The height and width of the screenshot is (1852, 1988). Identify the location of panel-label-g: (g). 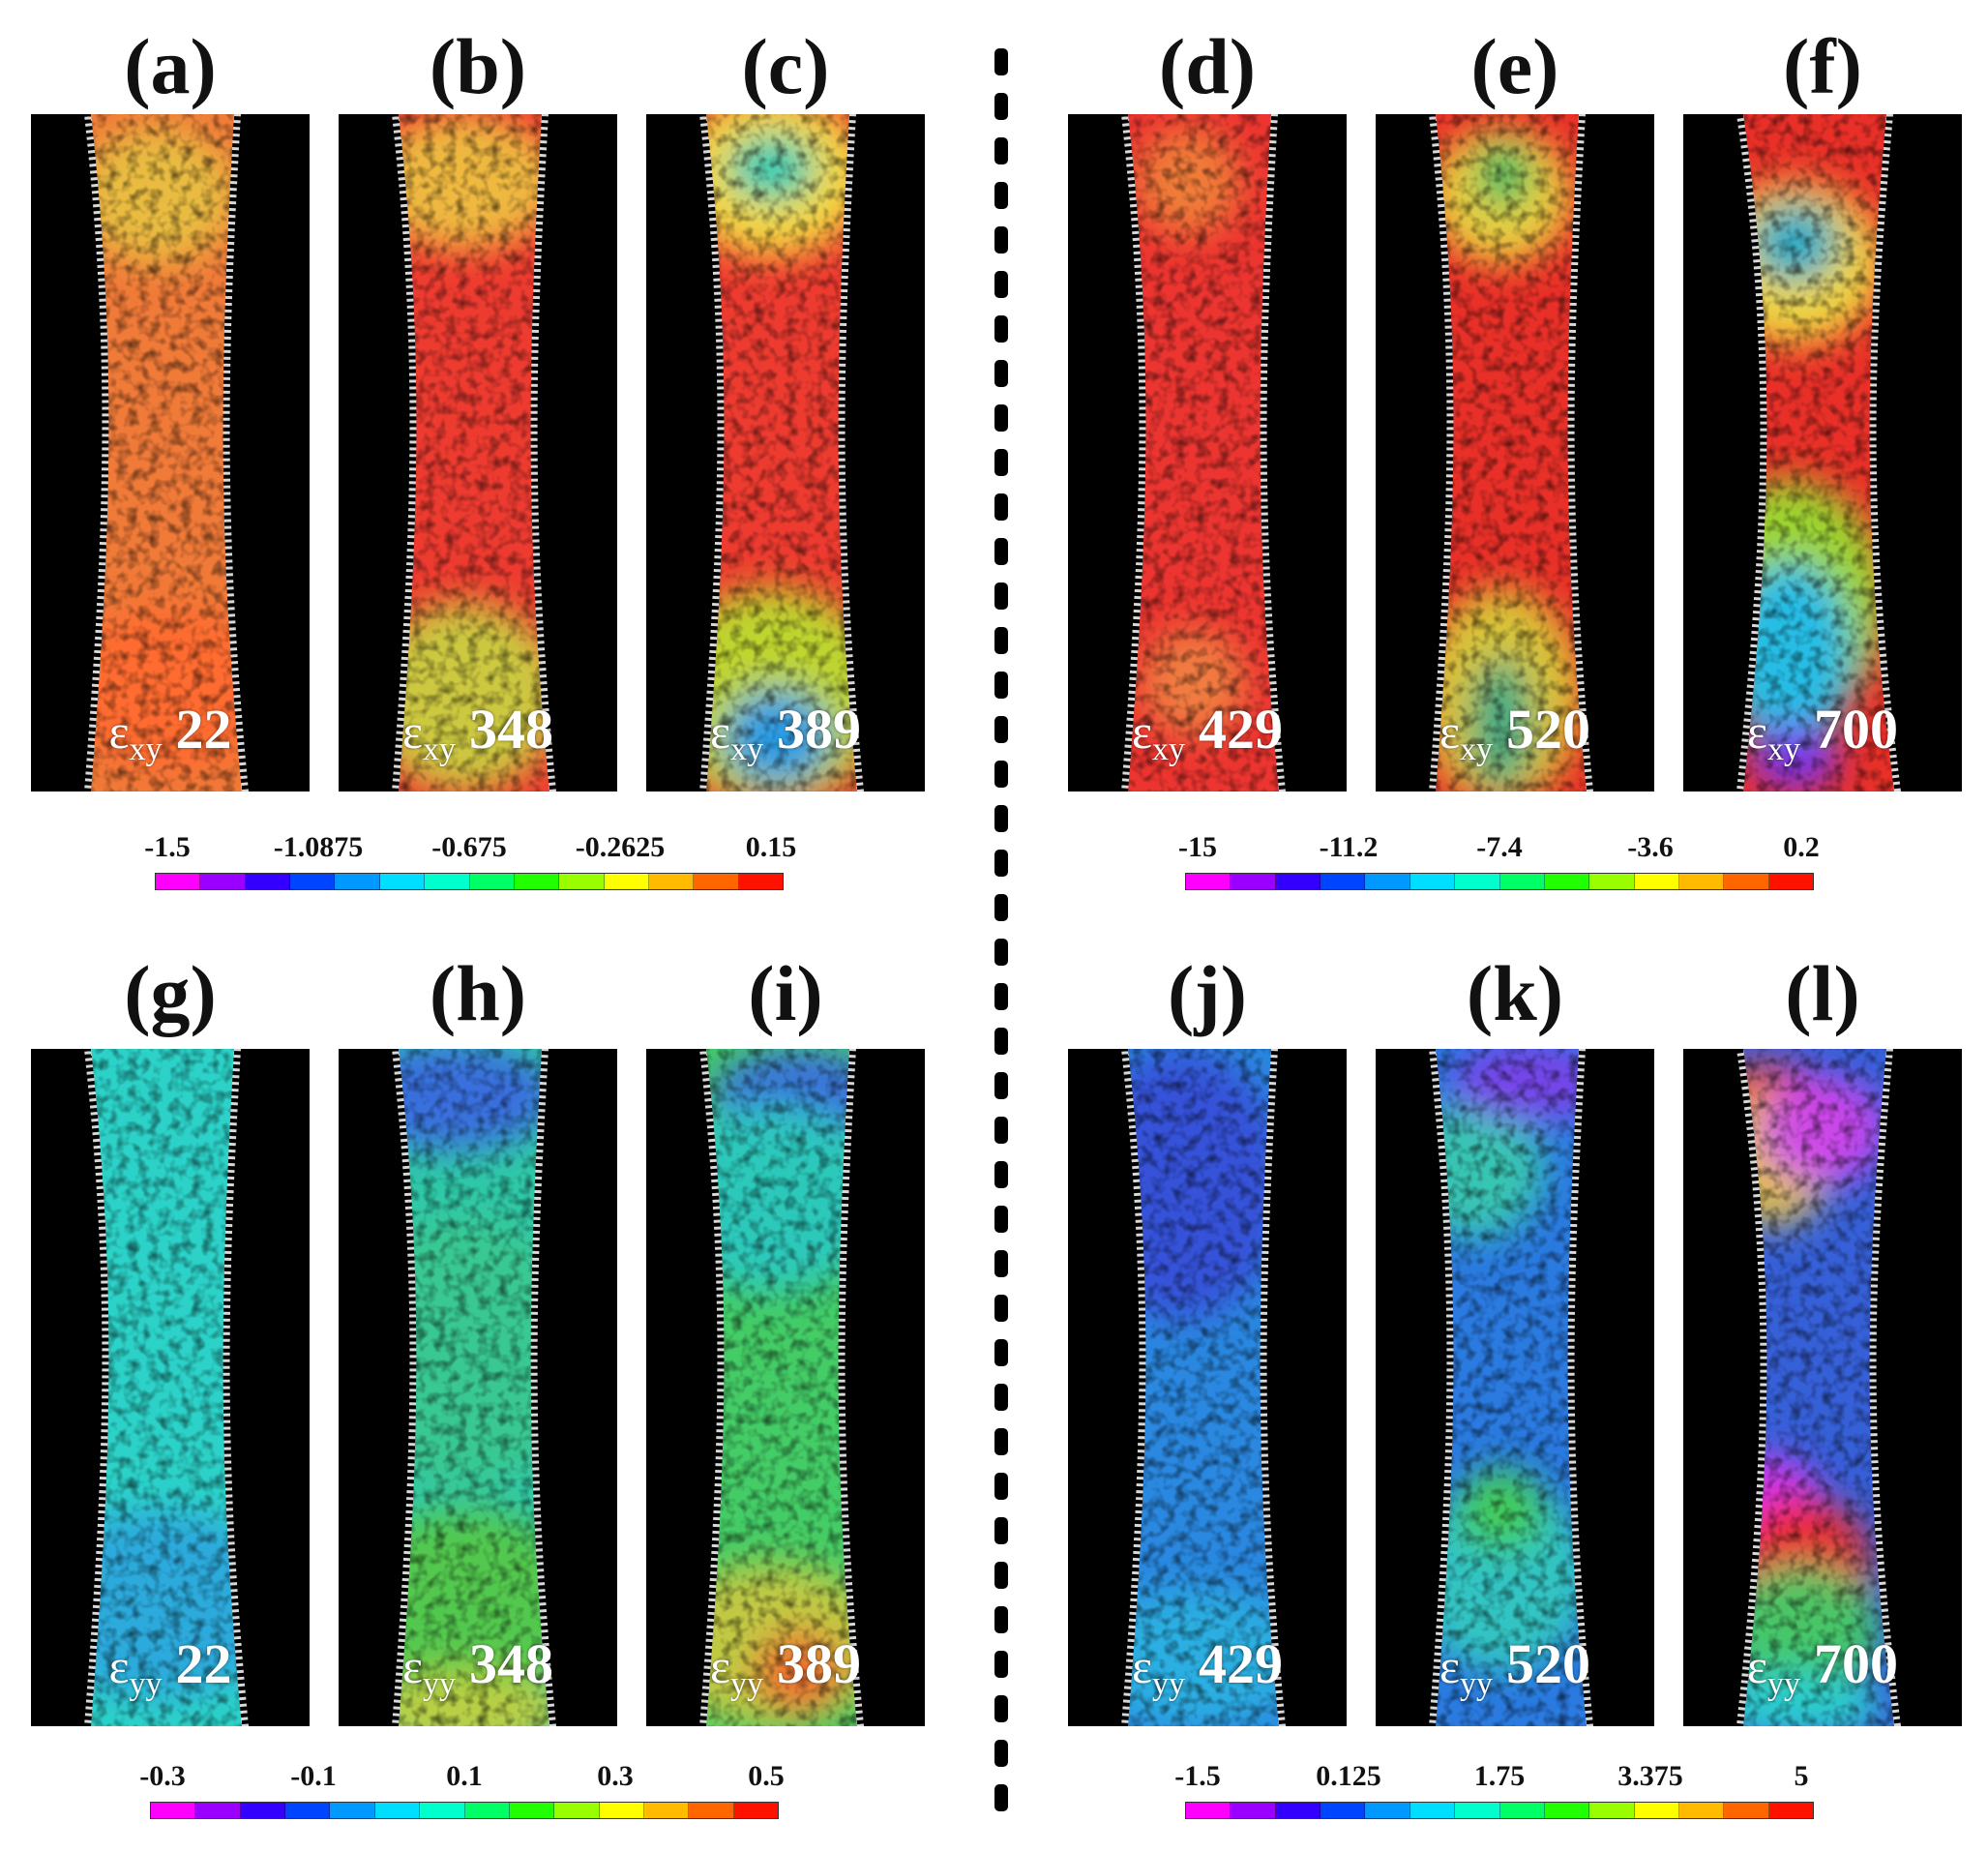
(170, 993).